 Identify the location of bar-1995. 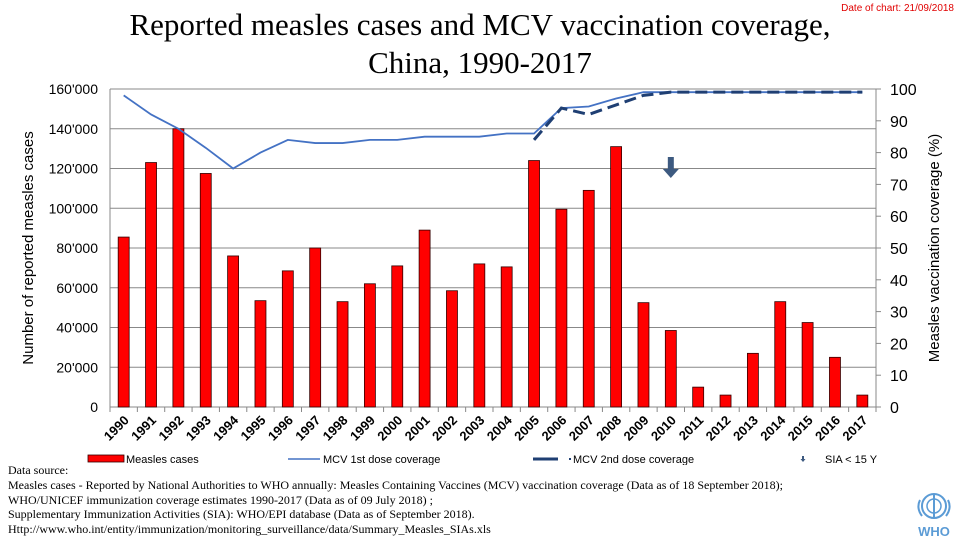
(260, 354).